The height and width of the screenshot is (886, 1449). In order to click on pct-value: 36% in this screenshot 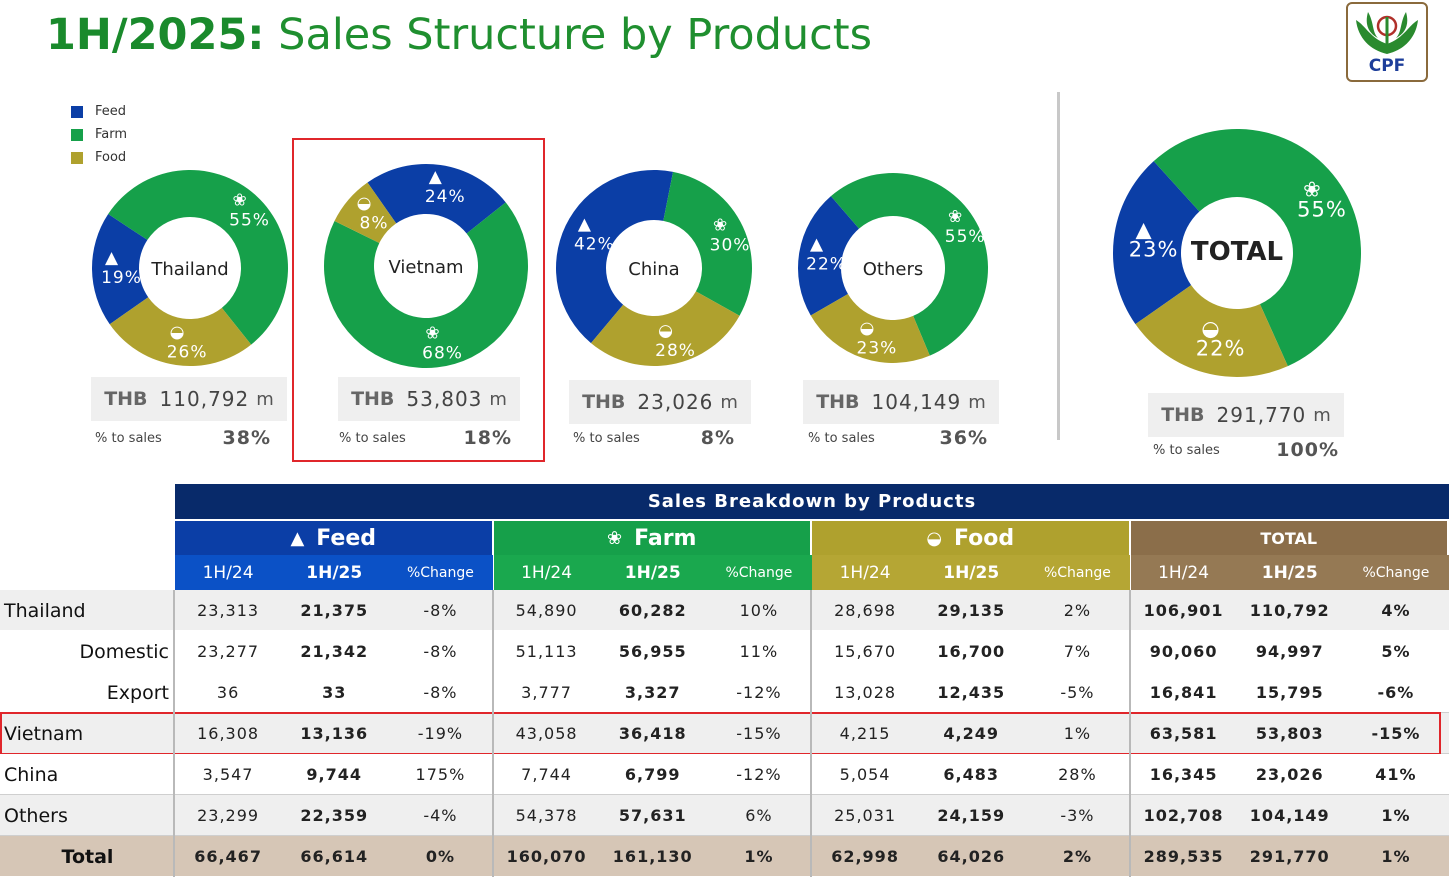, I will do `click(963, 438)`.